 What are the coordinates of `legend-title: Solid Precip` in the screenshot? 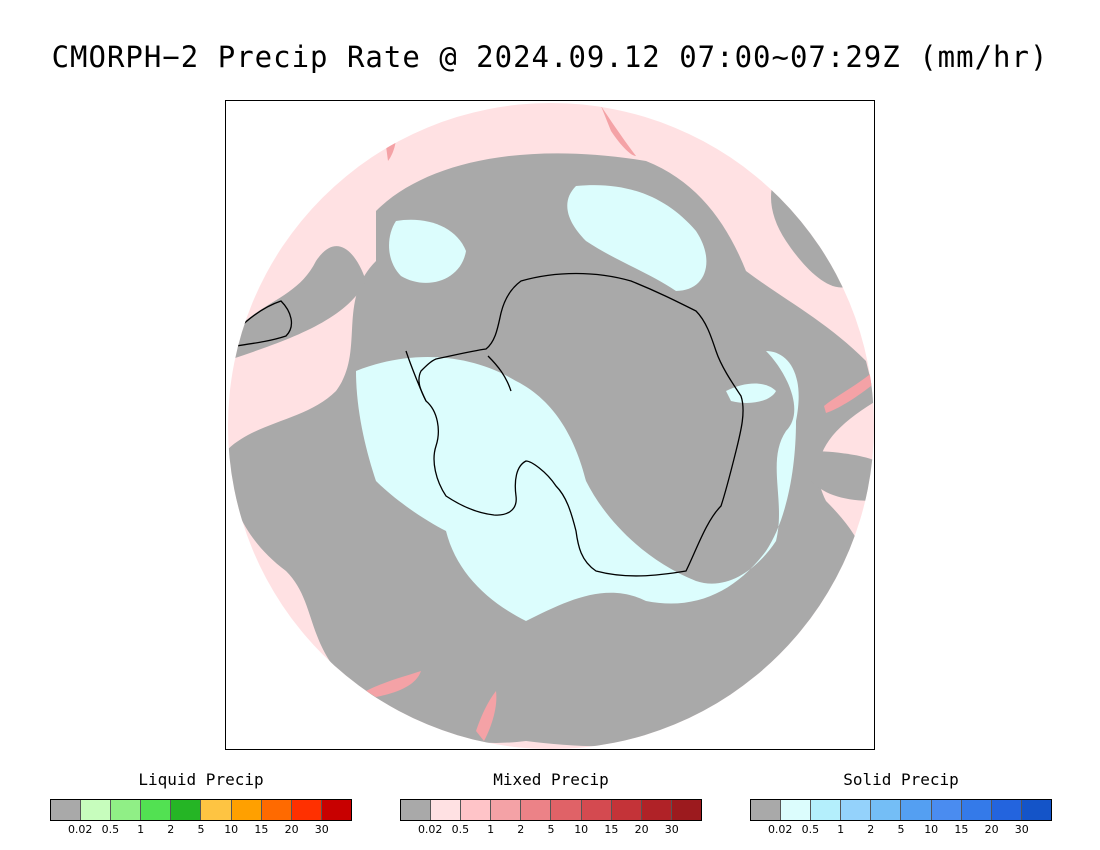 It's located at (901, 779).